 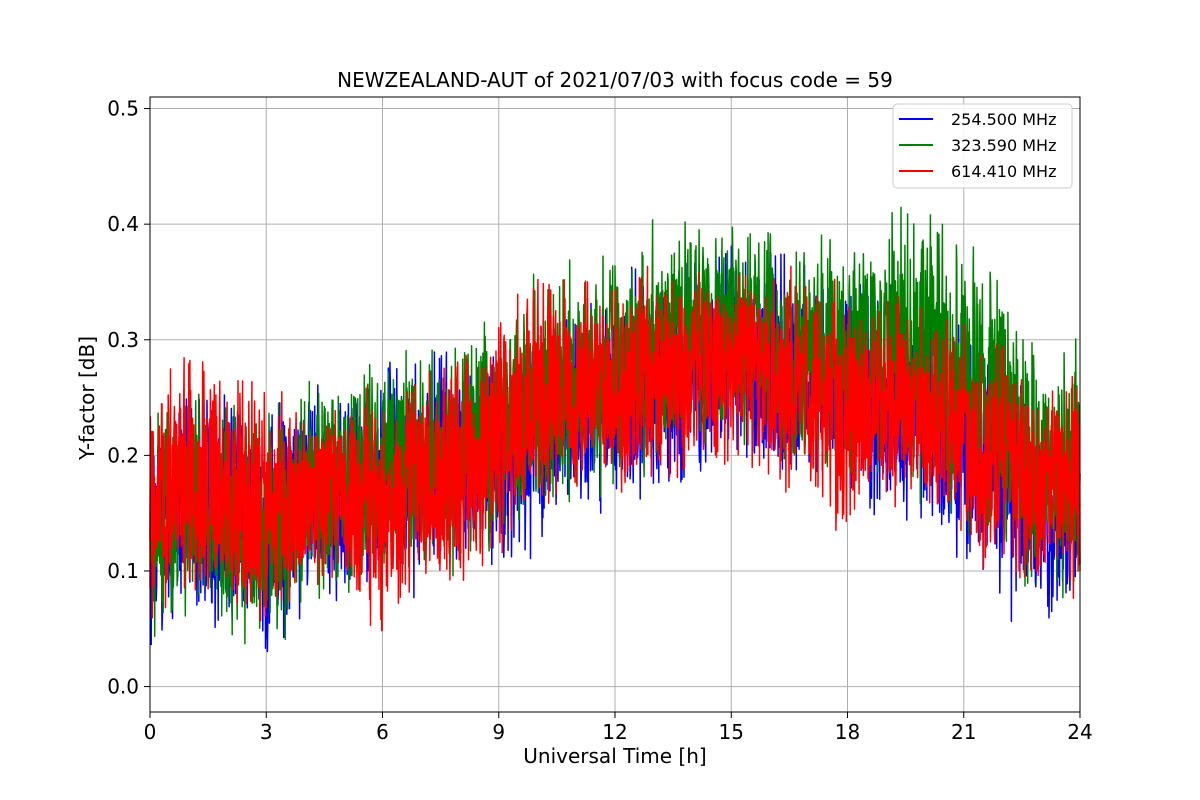 I want to click on x-tick-label: 15, so click(x=731, y=732).